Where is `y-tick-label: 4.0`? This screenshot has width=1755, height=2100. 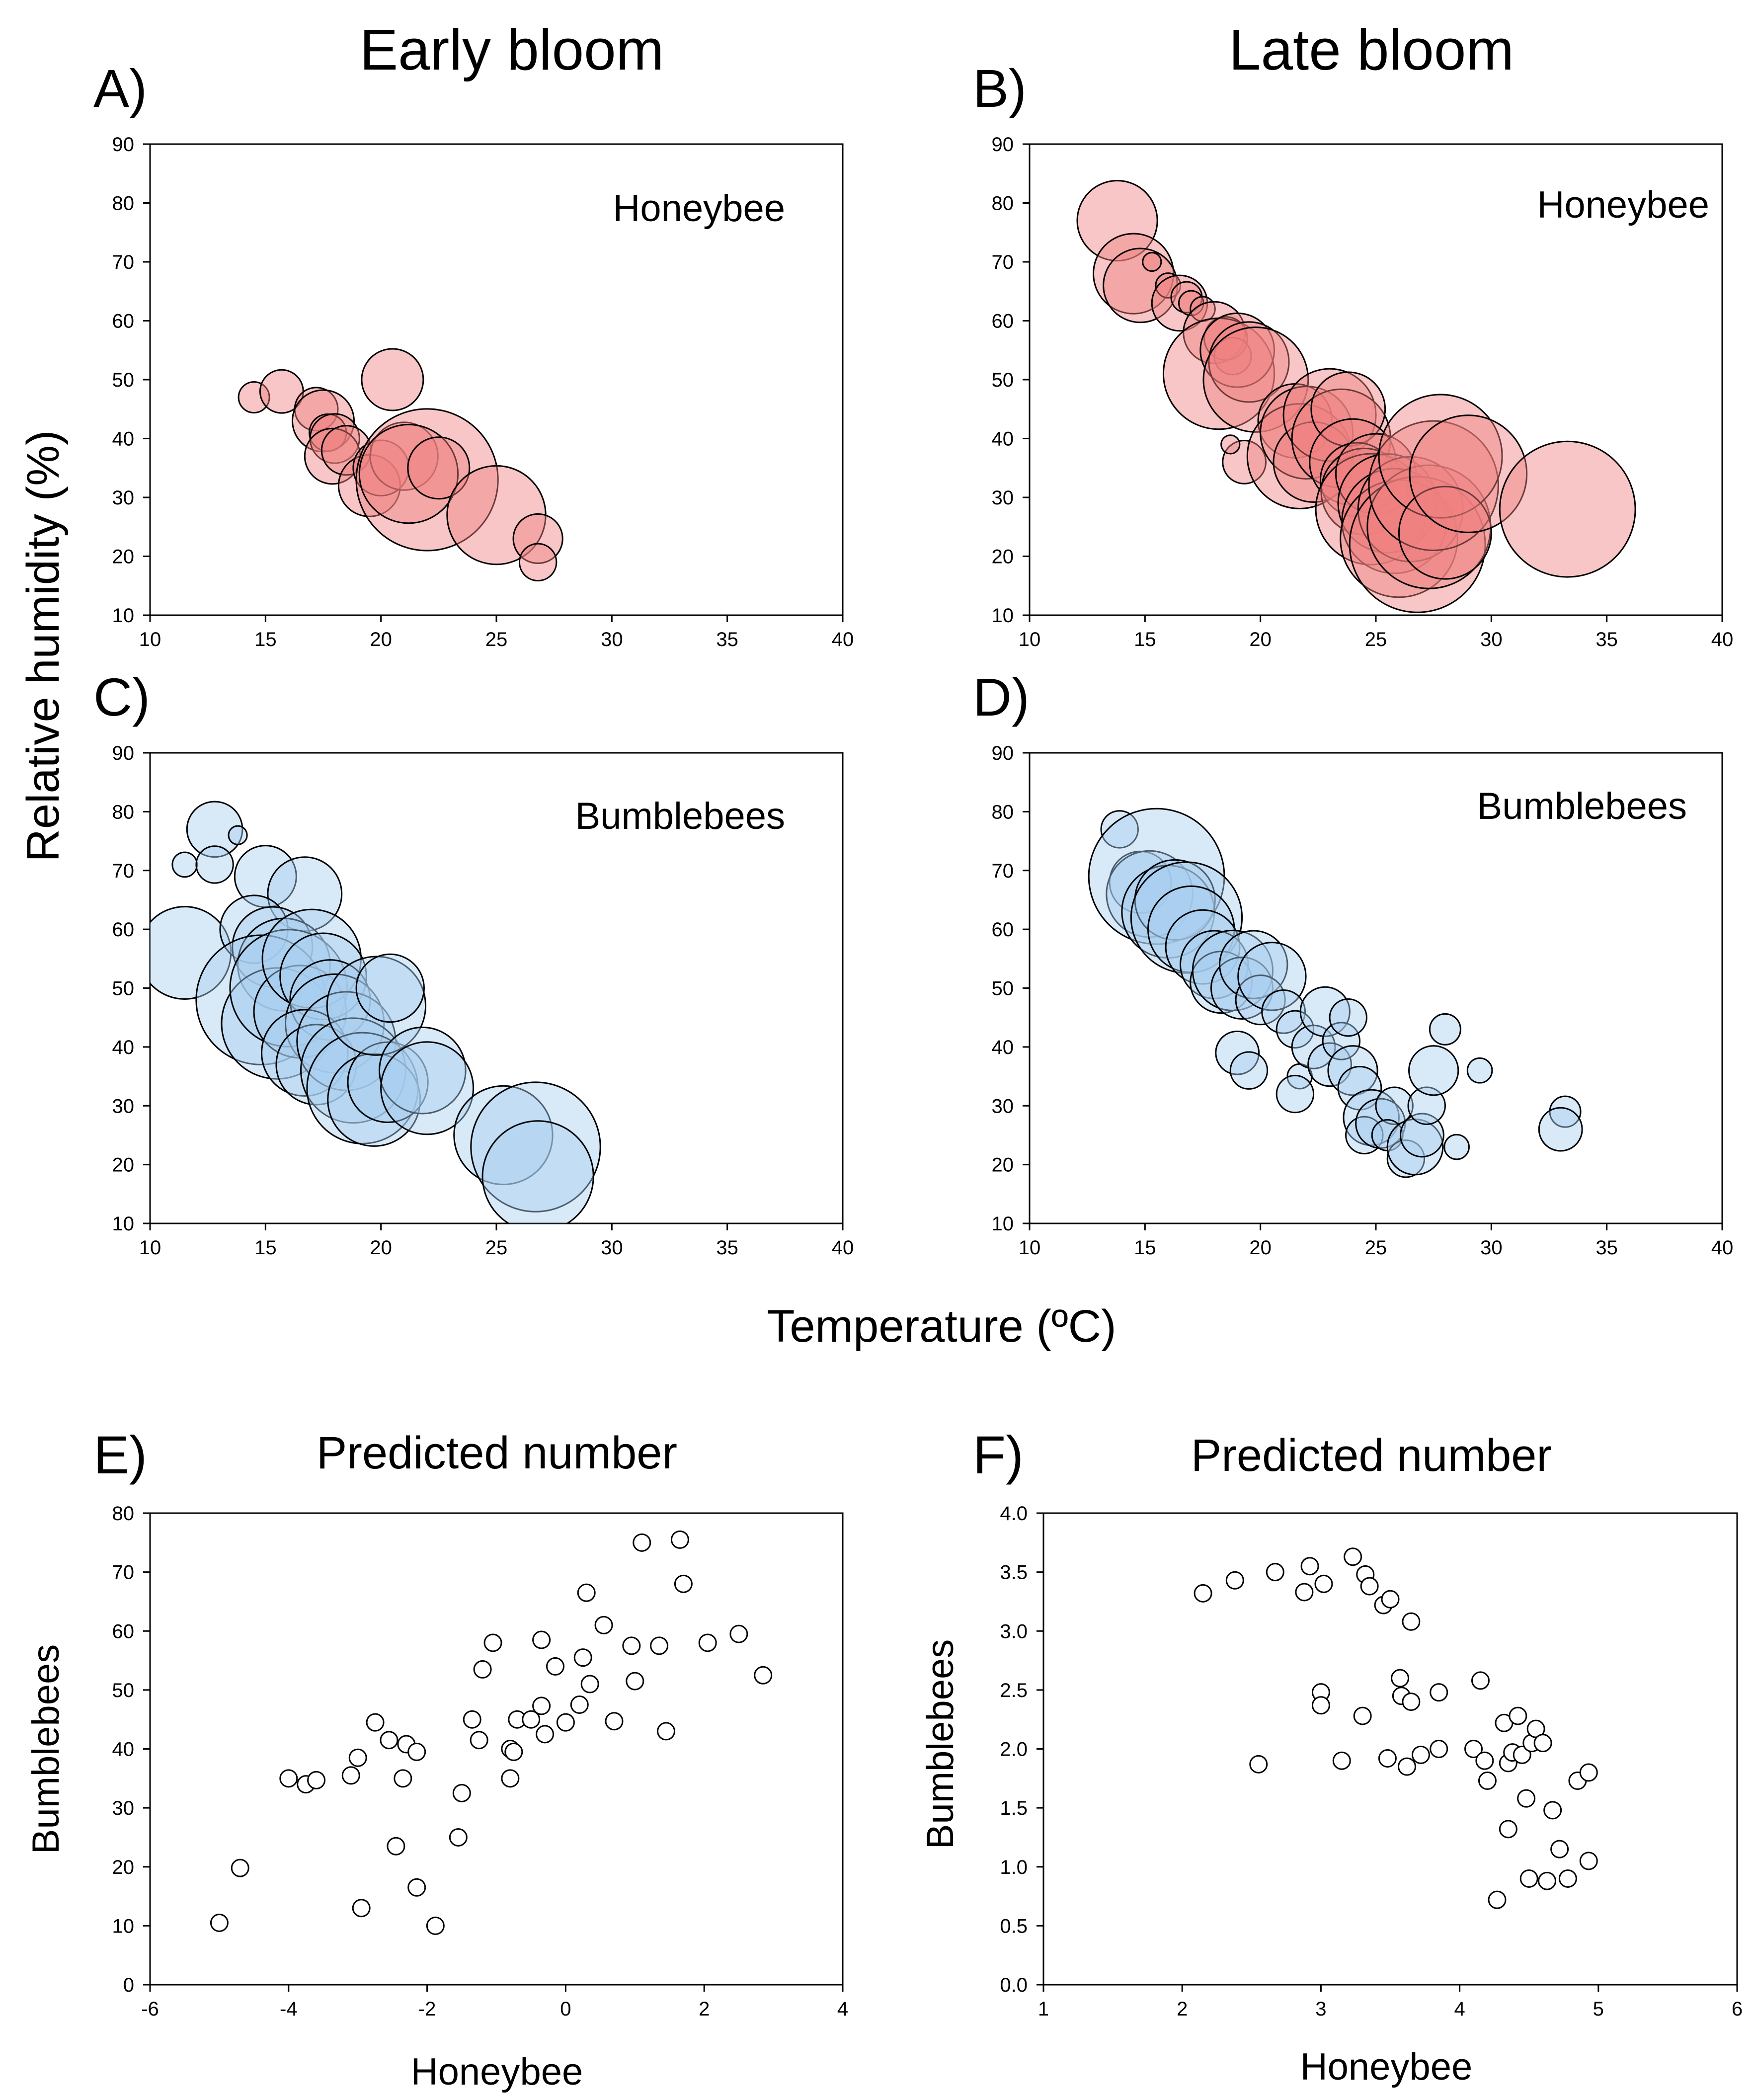 y-tick-label: 4.0 is located at coordinates (1014, 1514).